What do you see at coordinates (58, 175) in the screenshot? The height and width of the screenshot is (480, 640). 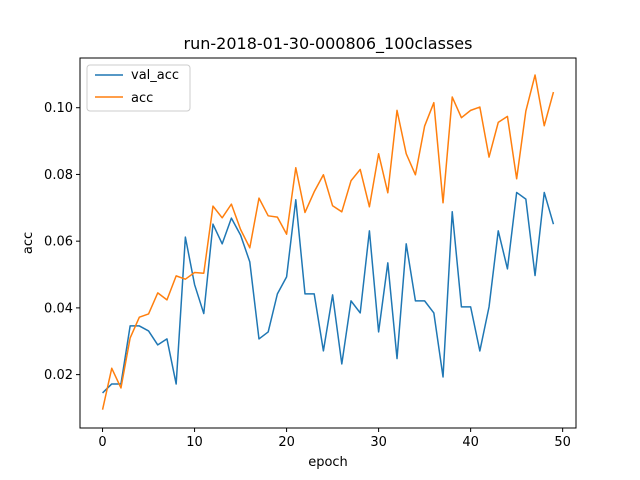 I see `y-tick-label: 0.08` at bounding box center [58, 175].